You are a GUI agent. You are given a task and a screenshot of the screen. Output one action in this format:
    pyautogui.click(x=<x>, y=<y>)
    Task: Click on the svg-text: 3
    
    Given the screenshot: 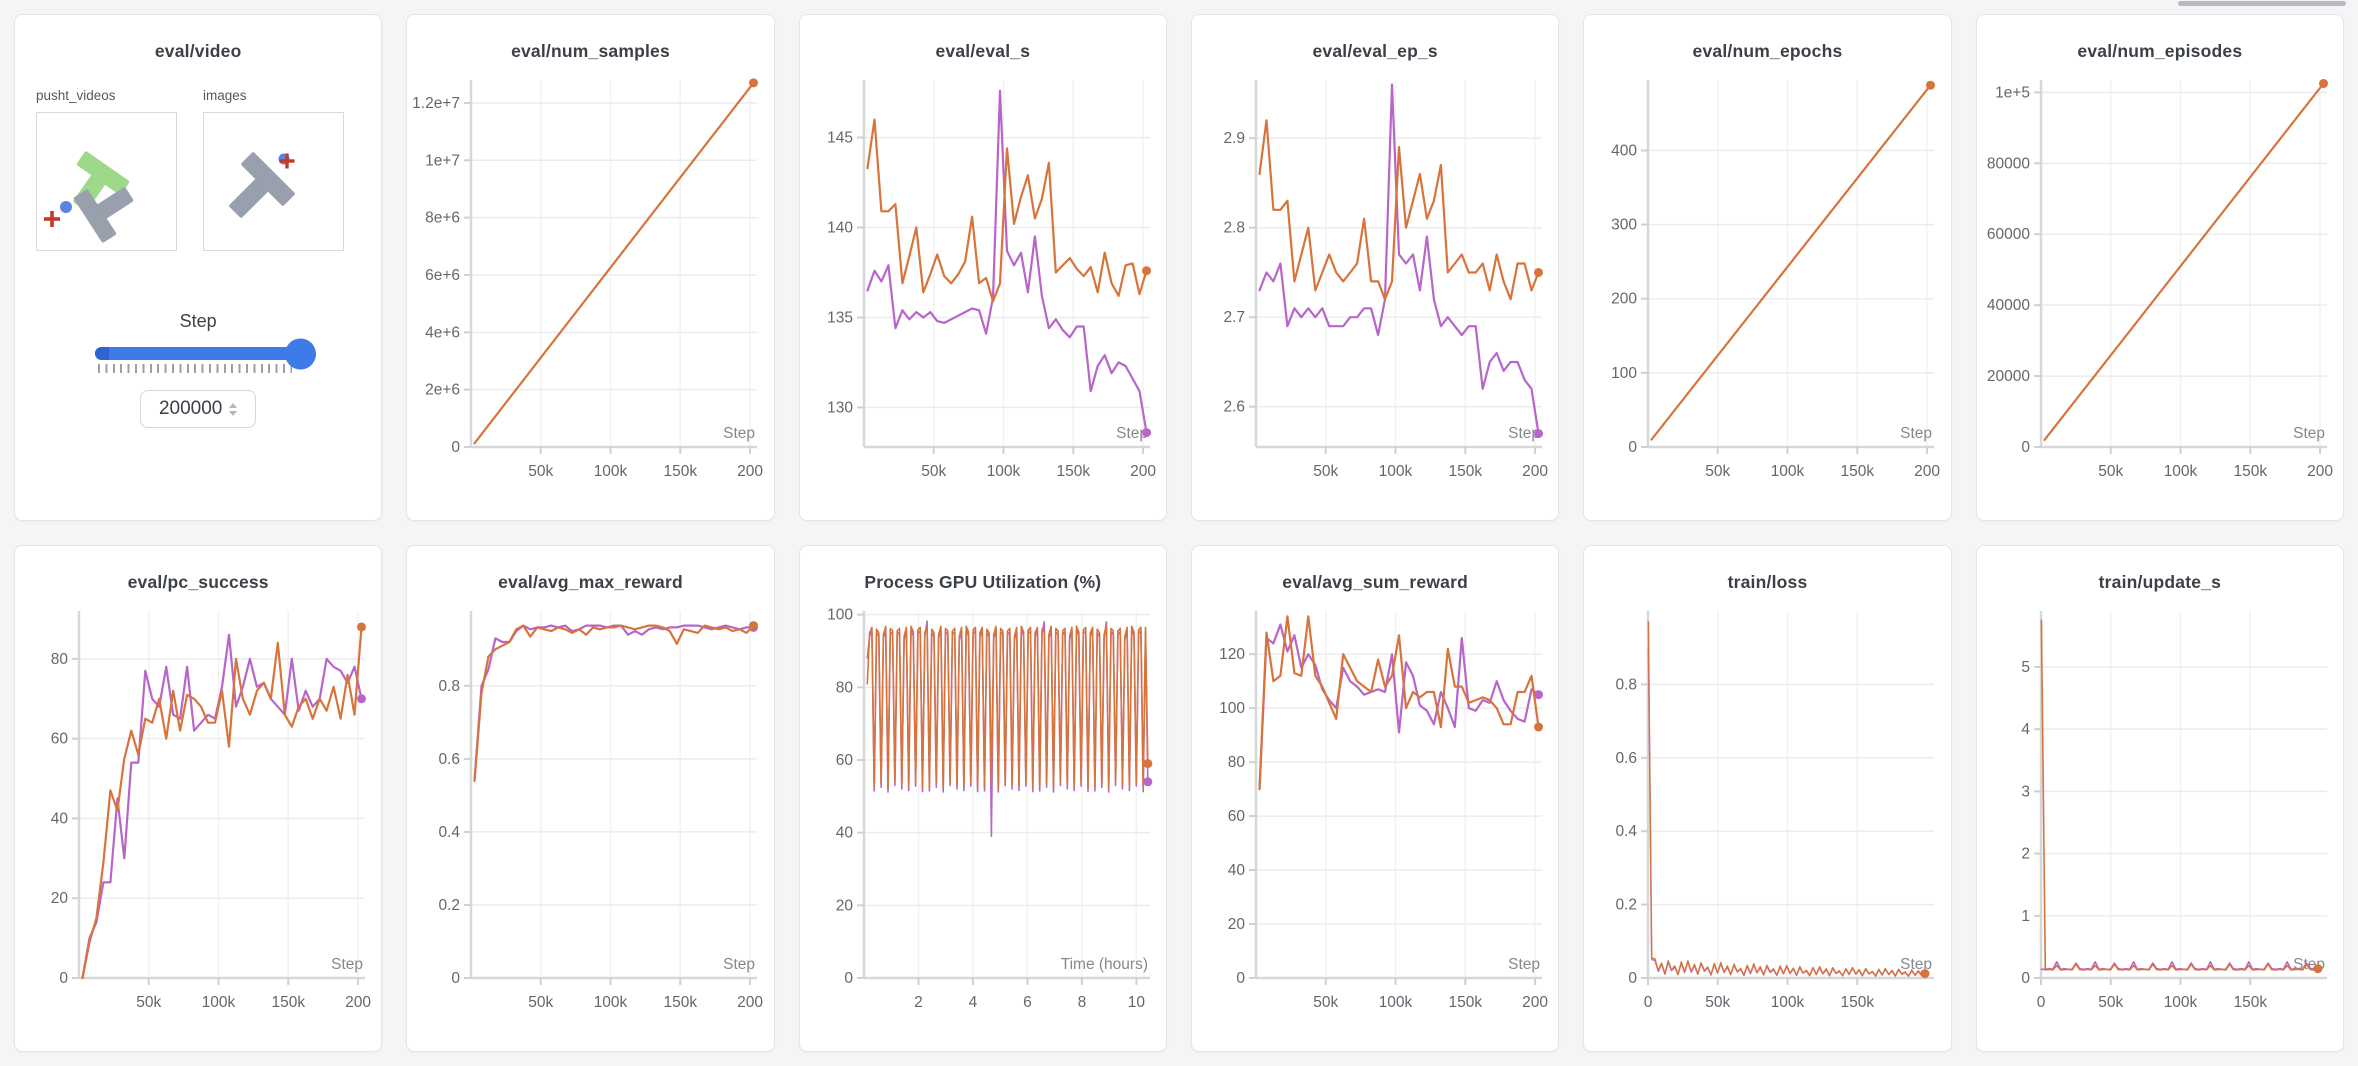 What is the action you would take?
    pyautogui.click(x=2025, y=791)
    